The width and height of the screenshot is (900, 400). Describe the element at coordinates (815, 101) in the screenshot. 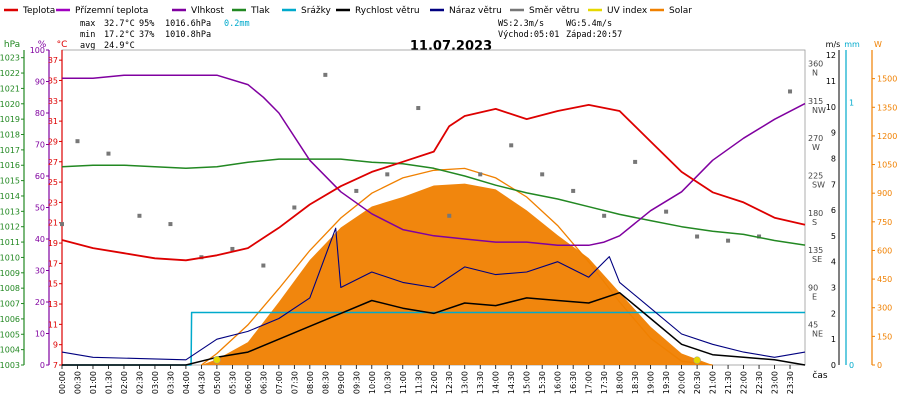

I see `axis-tick-label: 315` at that location.